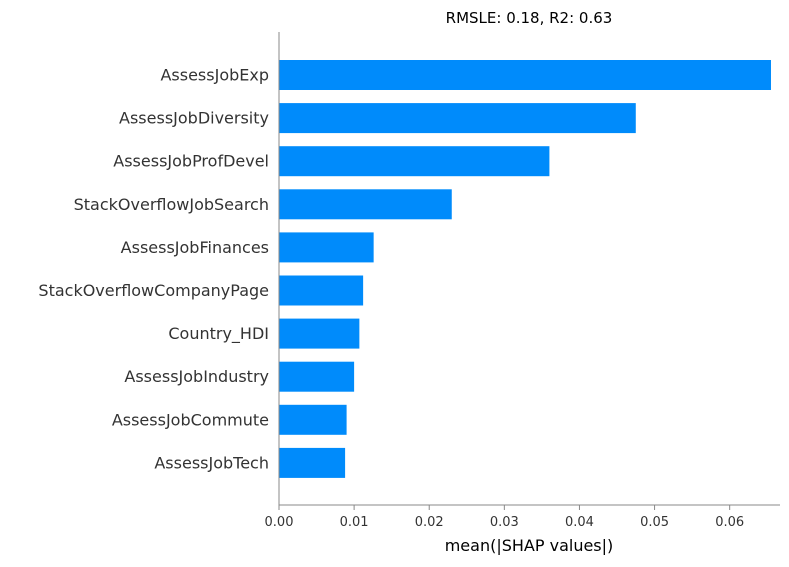 This screenshot has height=567, width=789. What do you see at coordinates (654, 522) in the screenshot?
I see `x-tick-label: 0.05` at bounding box center [654, 522].